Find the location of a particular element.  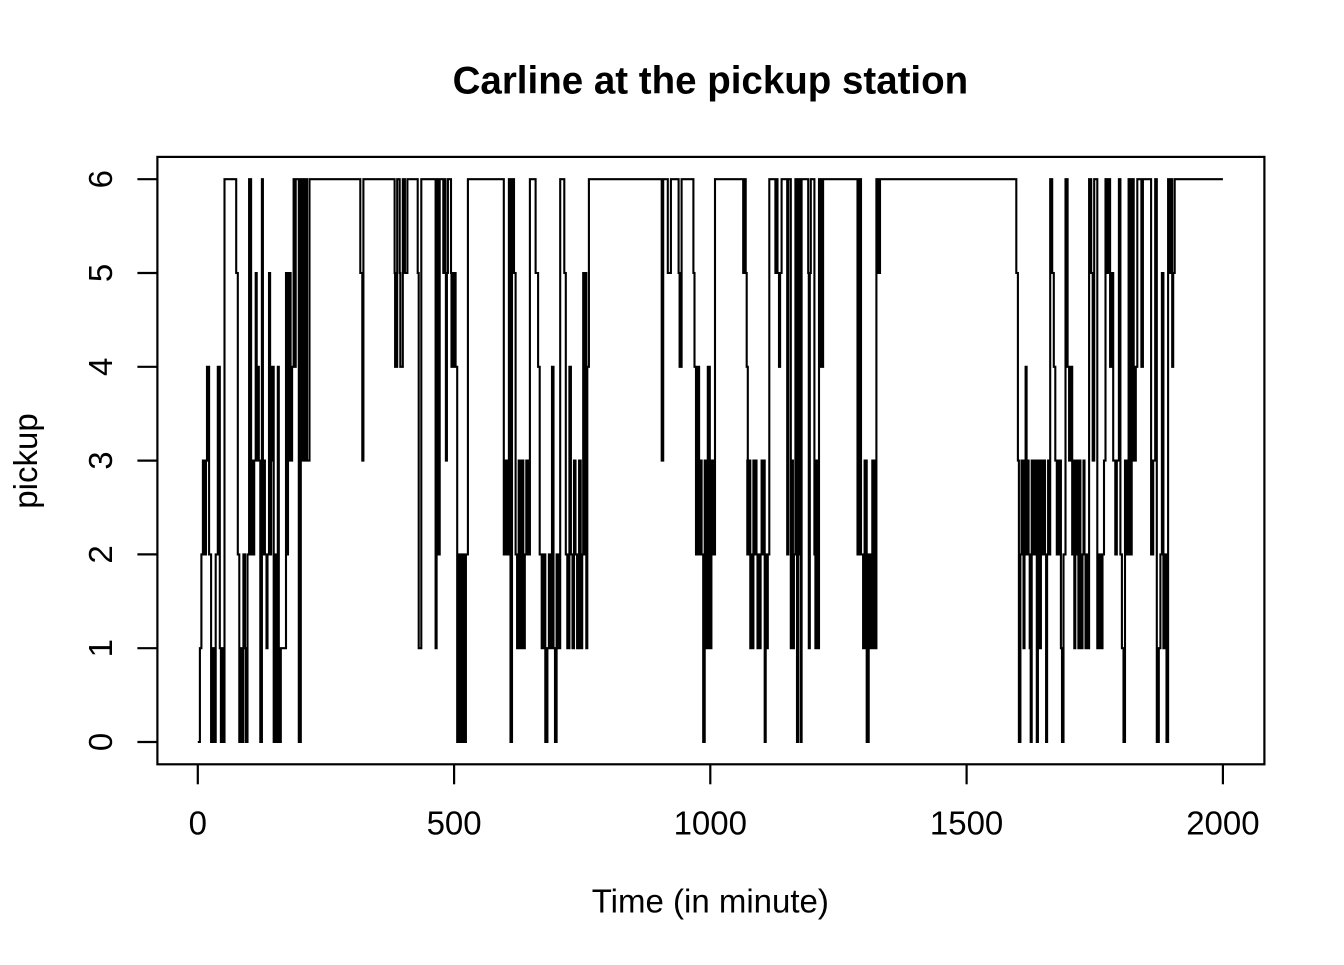

svg-text: 500 is located at coordinates (454, 823).